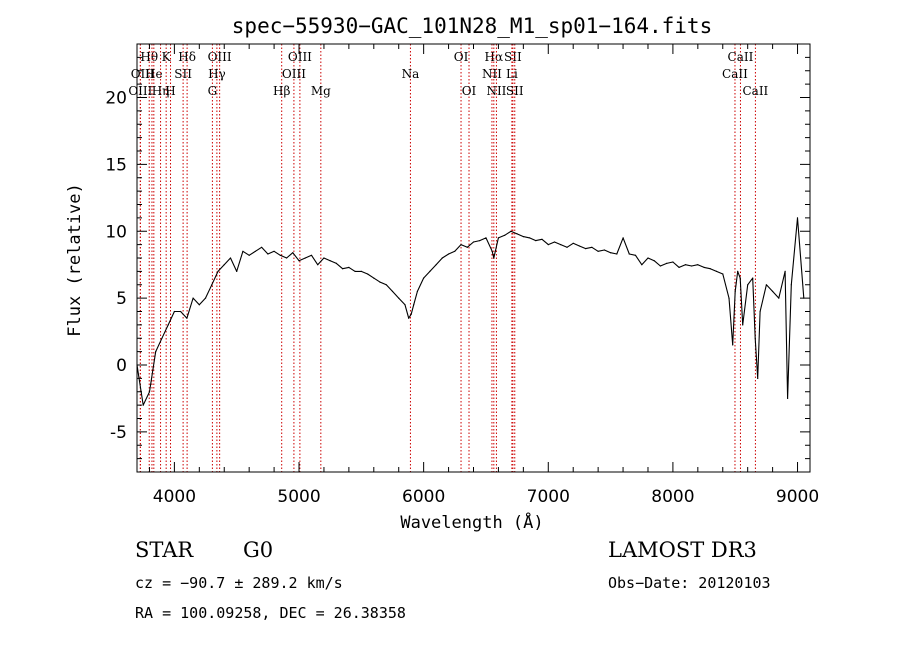  Describe the element at coordinates (682, 550) in the screenshot. I see `survey-name: LAMOST DR3` at that location.